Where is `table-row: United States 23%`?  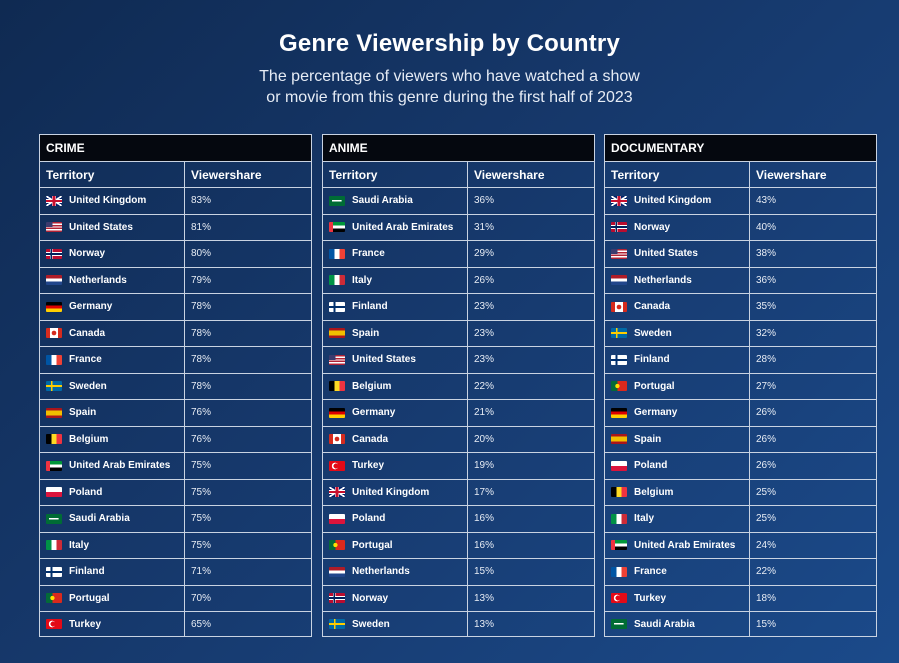 table-row: United States 23% is located at coordinates (458, 360).